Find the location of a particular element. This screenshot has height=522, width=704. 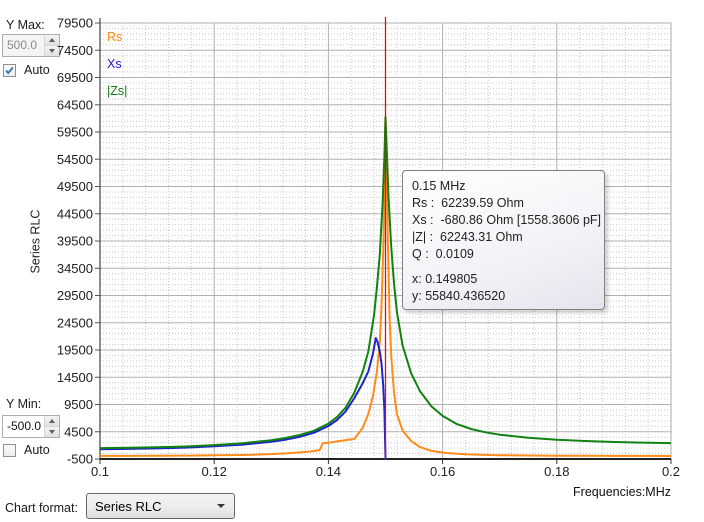

x-tick-label: 0.12 is located at coordinates (214, 471).